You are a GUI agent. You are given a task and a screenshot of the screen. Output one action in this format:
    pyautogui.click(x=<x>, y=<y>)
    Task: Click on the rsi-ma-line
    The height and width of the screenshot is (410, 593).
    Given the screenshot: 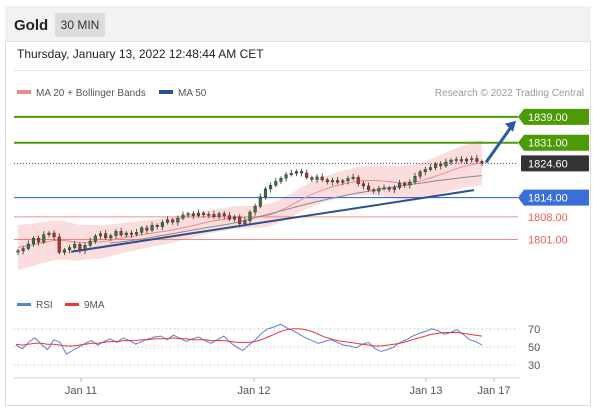 What is the action you would take?
    pyautogui.click(x=249, y=337)
    